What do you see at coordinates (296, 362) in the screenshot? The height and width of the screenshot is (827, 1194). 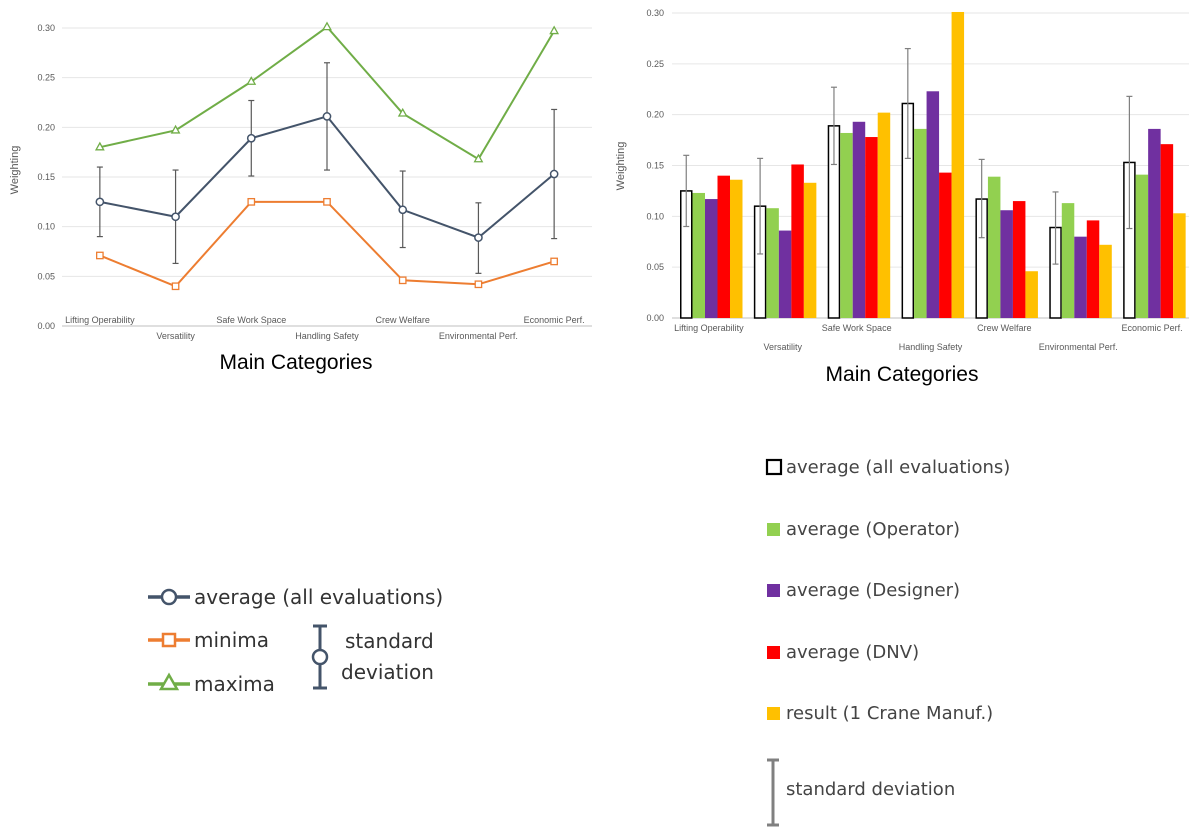 I see `line-chart-x-axis-title: Main Categories` at bounding box center [296, 362].